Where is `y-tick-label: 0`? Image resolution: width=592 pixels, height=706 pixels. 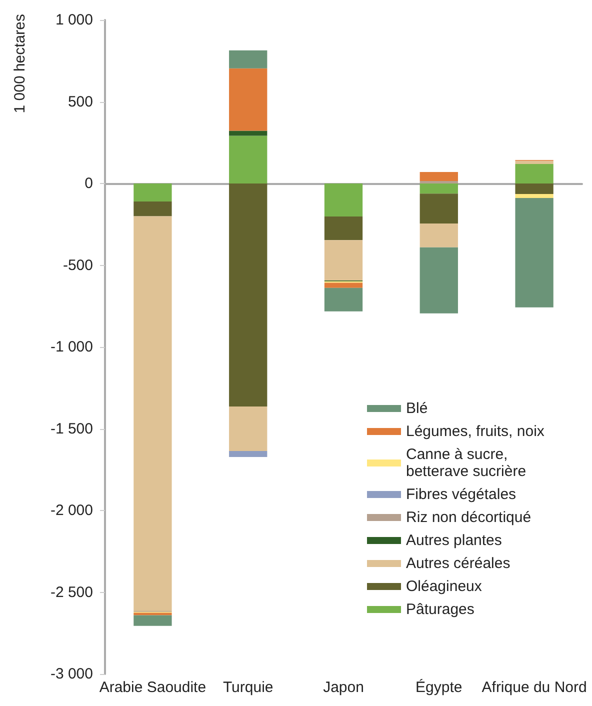 y-tick-label: 0 is located at coordinates (88, 183).